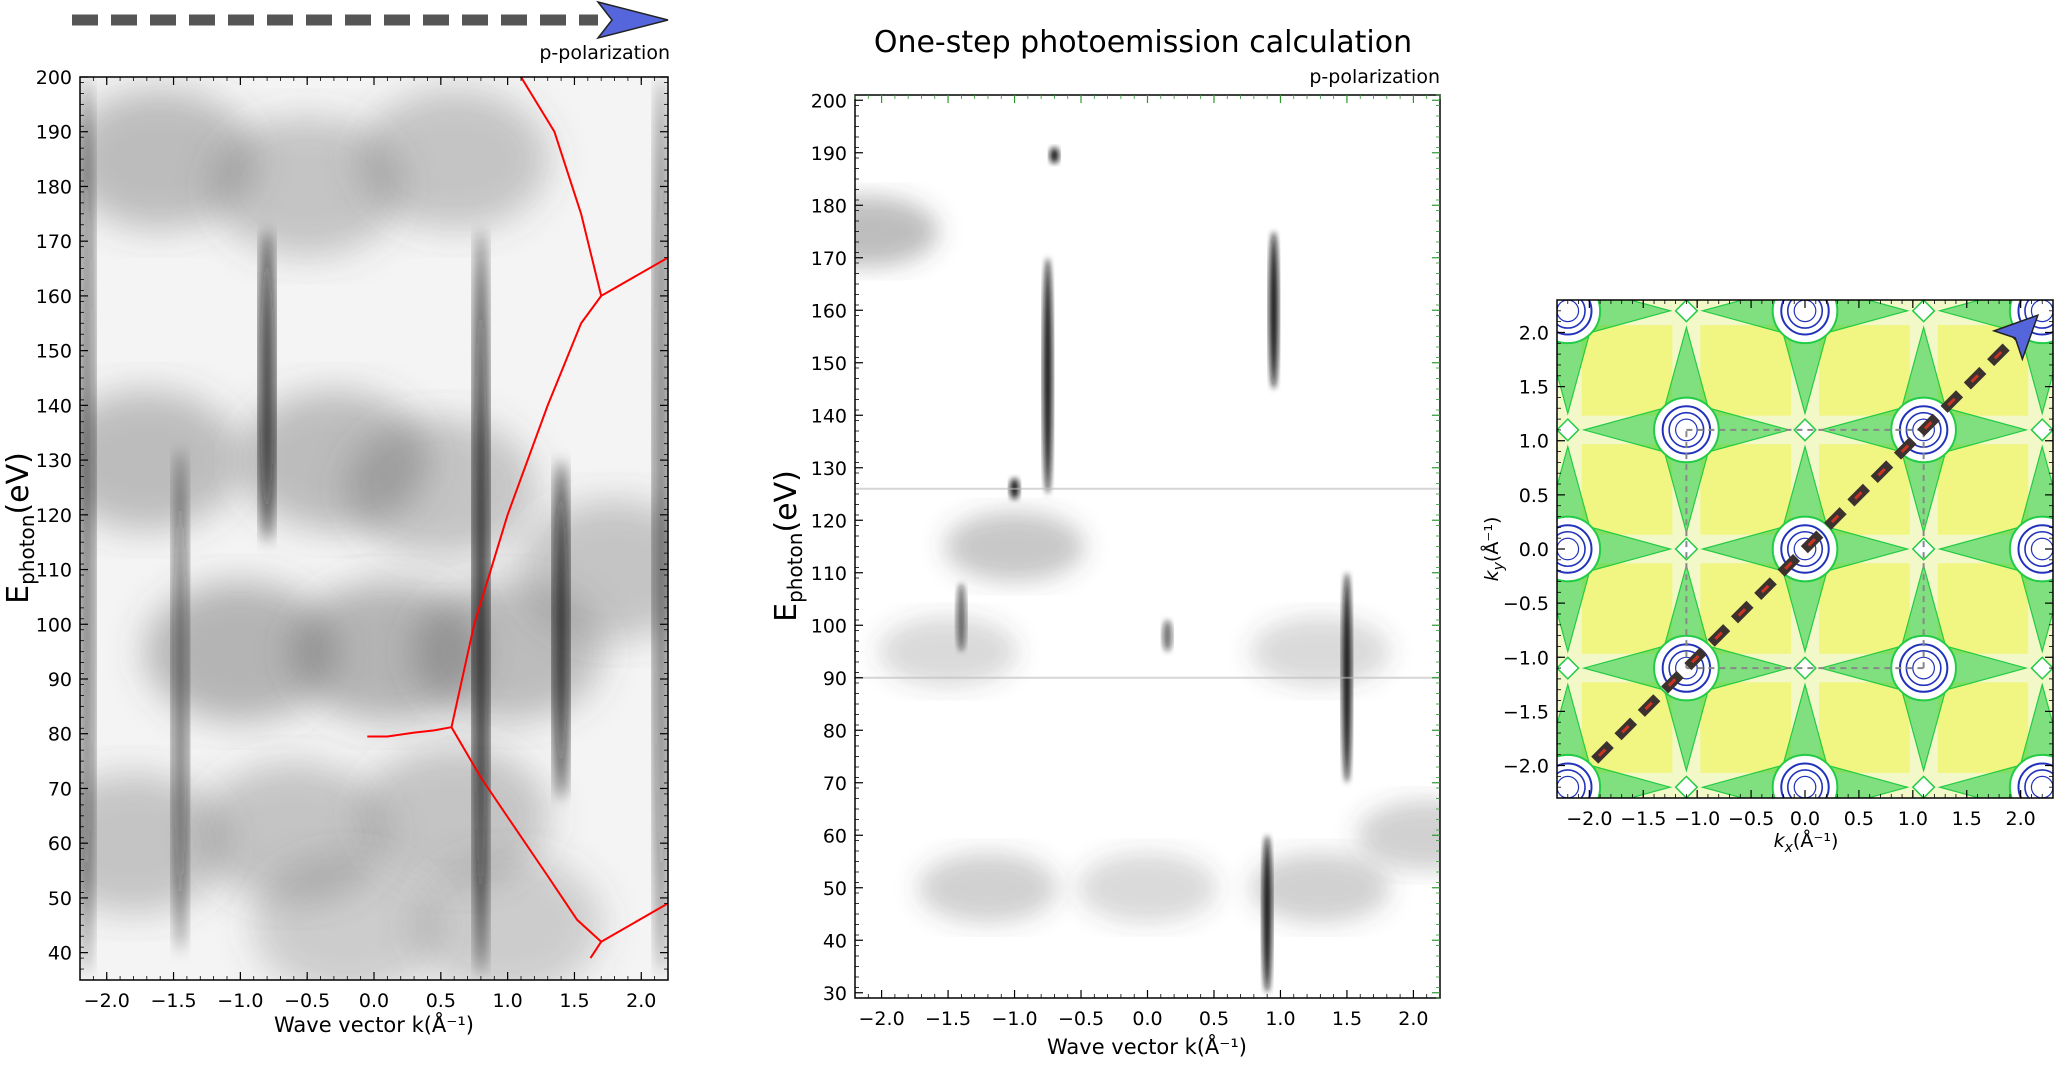  I want to click on y-tick-label: 170, so click(54, 242).